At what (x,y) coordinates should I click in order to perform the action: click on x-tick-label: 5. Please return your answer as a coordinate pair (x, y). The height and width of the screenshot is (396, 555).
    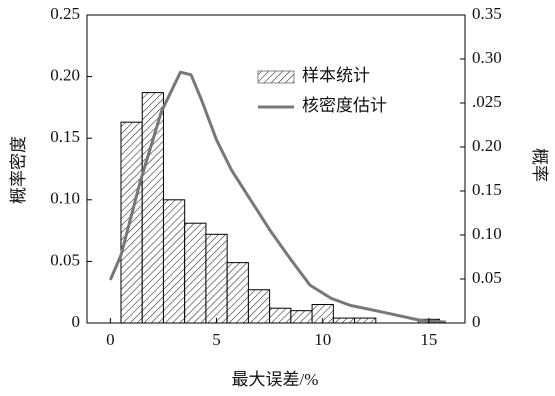
    Looking at the image, I should click on (216, 339).